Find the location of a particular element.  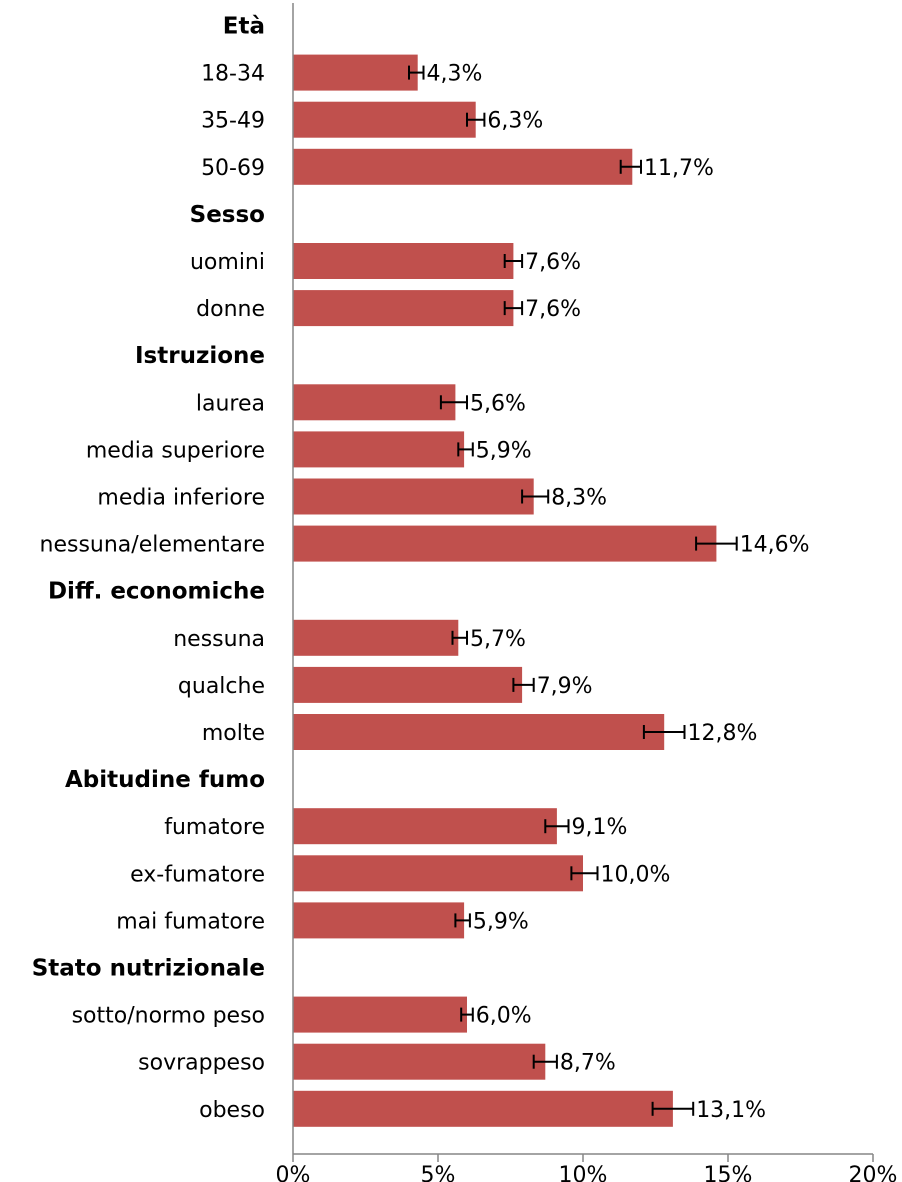

category-label: 18-34 is located at coordinates (233, 74).